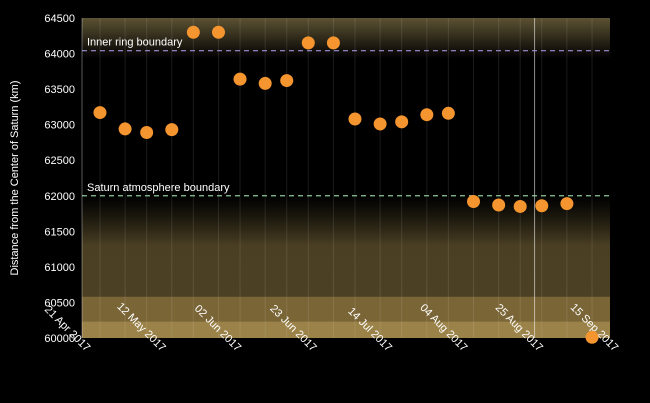 This screenshot has width=650, height=403. Describe the element at coordinates (346, 38) in the screenshot. I see `ring-region` at that location.